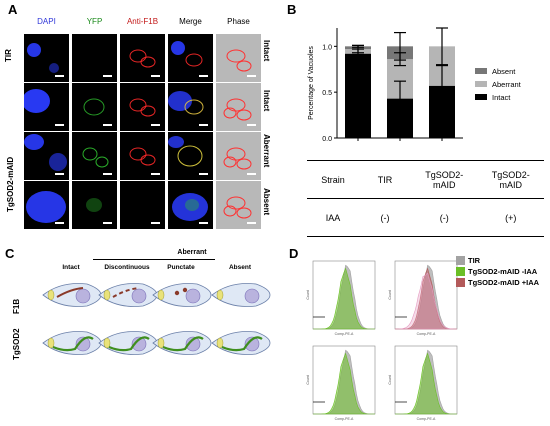  Describe the element at coordinates (71, 267) in the screenshot. I see `state-label-0: Intact` at that location.